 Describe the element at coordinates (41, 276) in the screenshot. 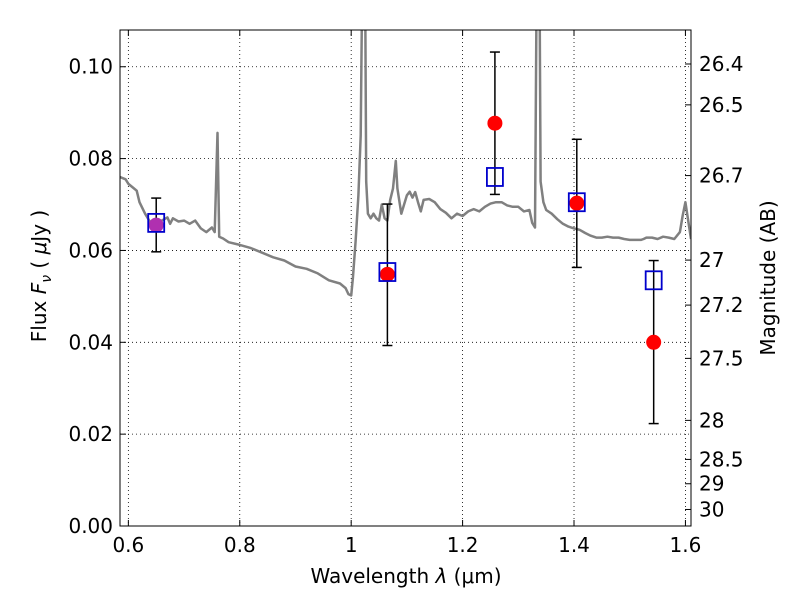

I see `y-axis-label: Flux Fν ( μJy )` at that location.